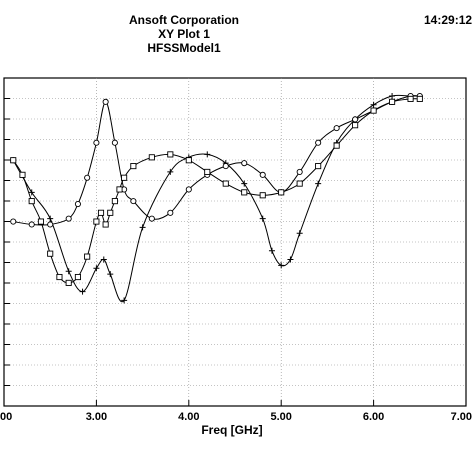 The width and height of the screenshot is (474, 474). I want to click on timestamp: 14:29:12, so click(448, 20).